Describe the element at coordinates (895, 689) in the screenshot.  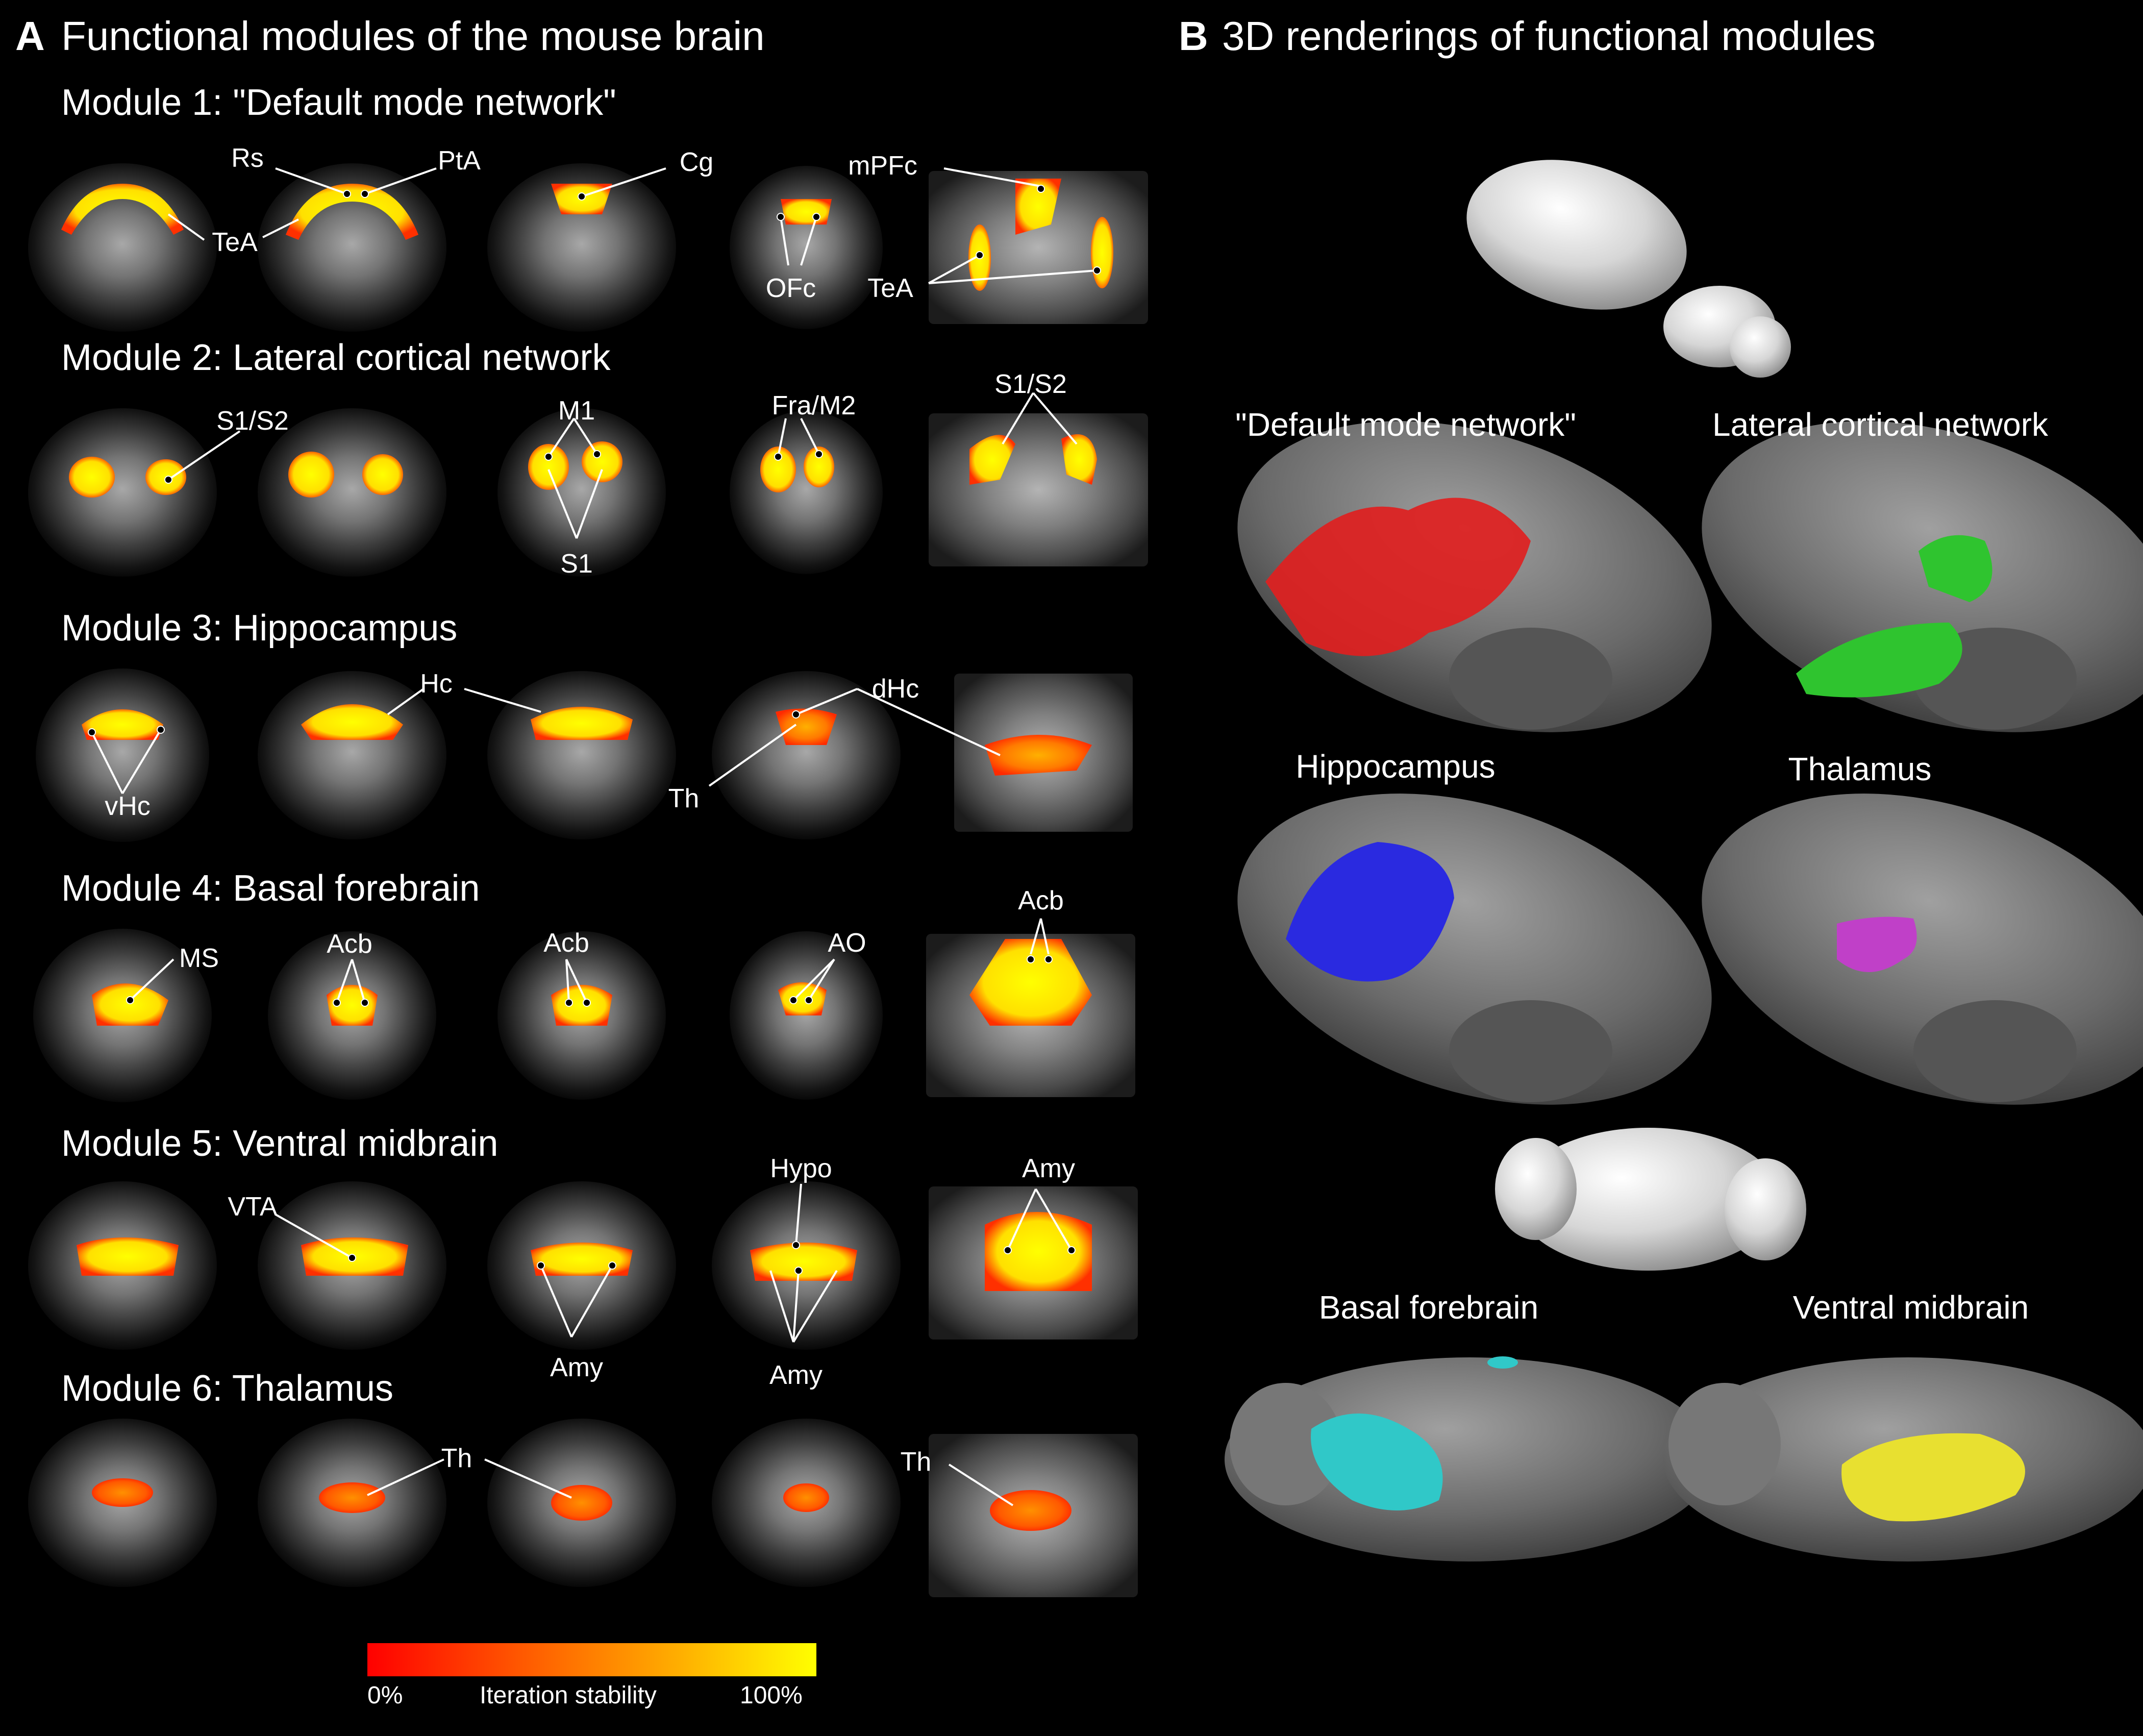
I see `label-dhc: dHc` at that location.